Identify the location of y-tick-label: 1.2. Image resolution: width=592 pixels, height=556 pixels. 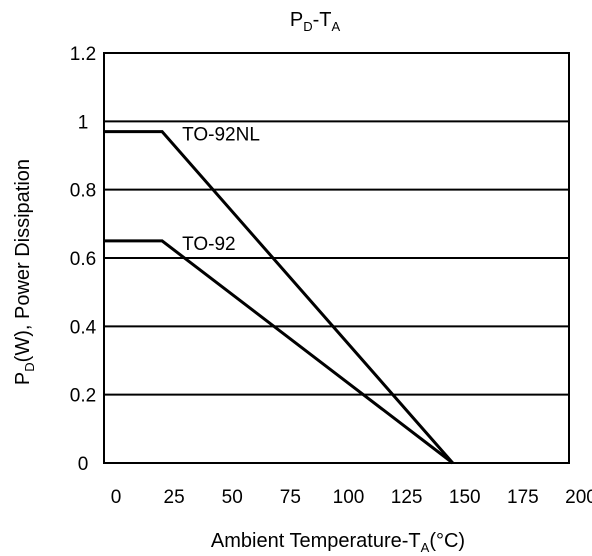
(83, 54).